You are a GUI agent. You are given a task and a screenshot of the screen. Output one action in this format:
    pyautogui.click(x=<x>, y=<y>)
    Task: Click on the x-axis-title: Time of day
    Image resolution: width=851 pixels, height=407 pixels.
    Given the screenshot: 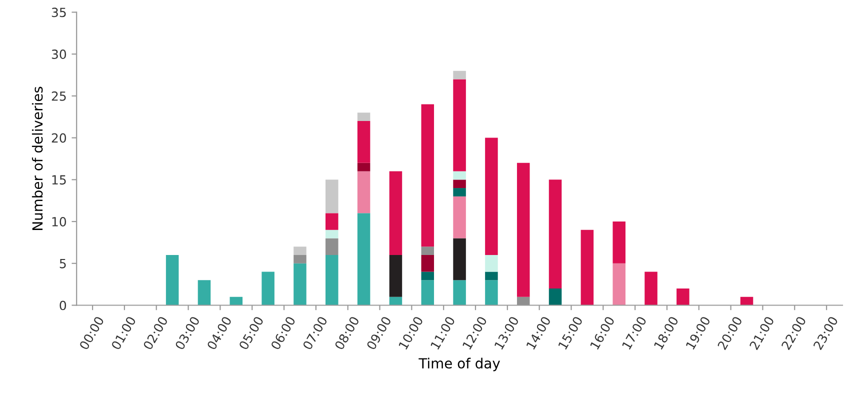 What is the action you would take?
    pyautogui.click(x=459, y=365)
    